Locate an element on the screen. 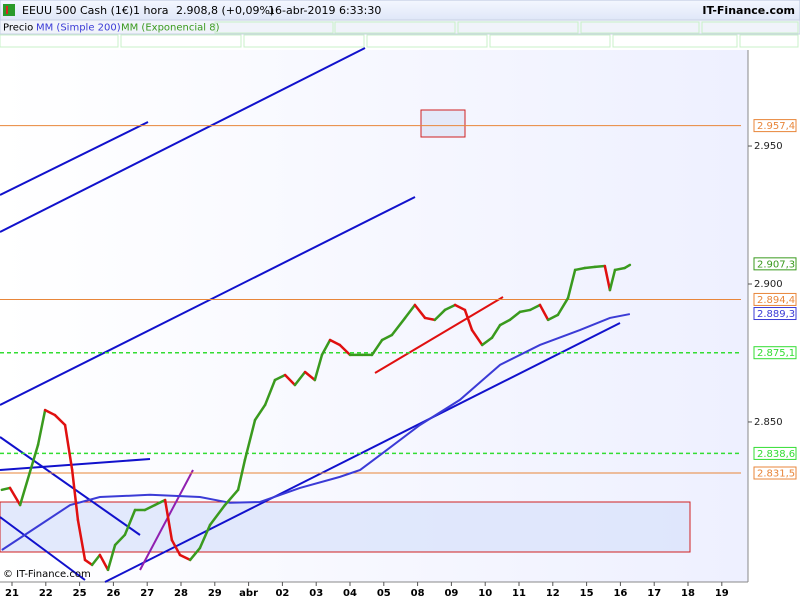  x-tick-label: 25 is located at coordinates (80, 593).